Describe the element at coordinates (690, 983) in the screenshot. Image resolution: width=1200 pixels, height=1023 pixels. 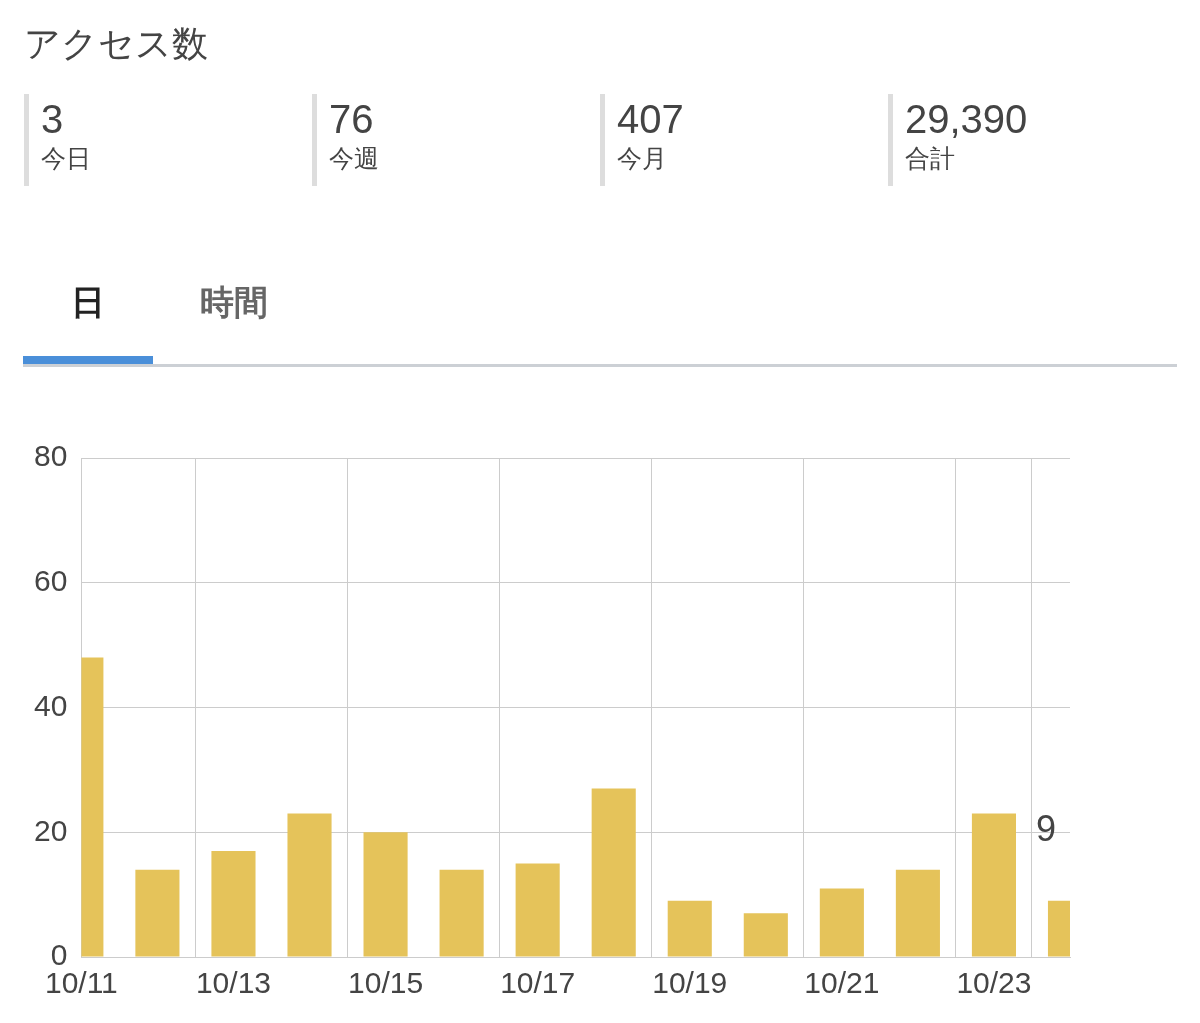
I see `x-tick-label: 10/19` at that location.